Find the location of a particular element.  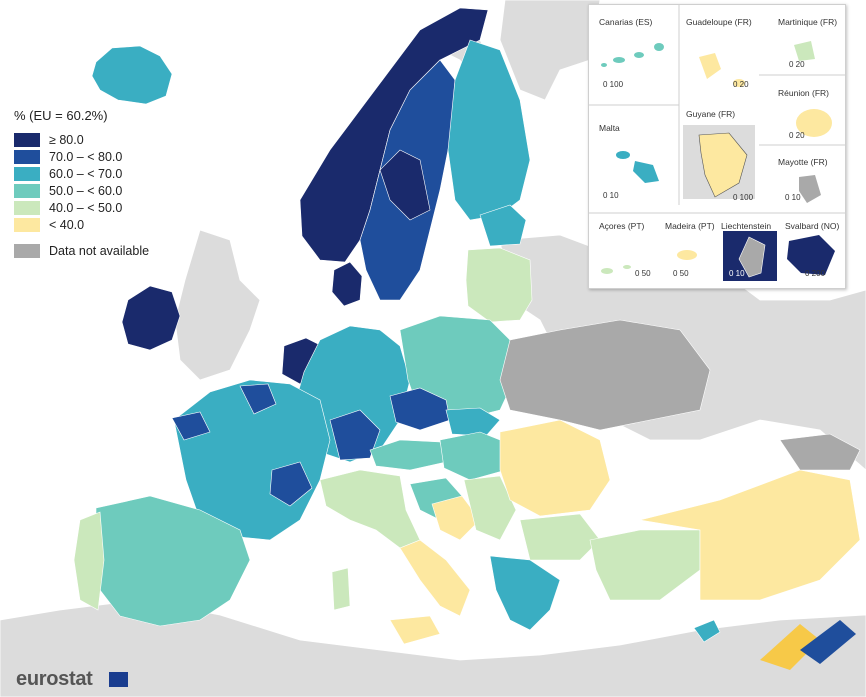

region-cyprus is located at coordinates (707, 631).